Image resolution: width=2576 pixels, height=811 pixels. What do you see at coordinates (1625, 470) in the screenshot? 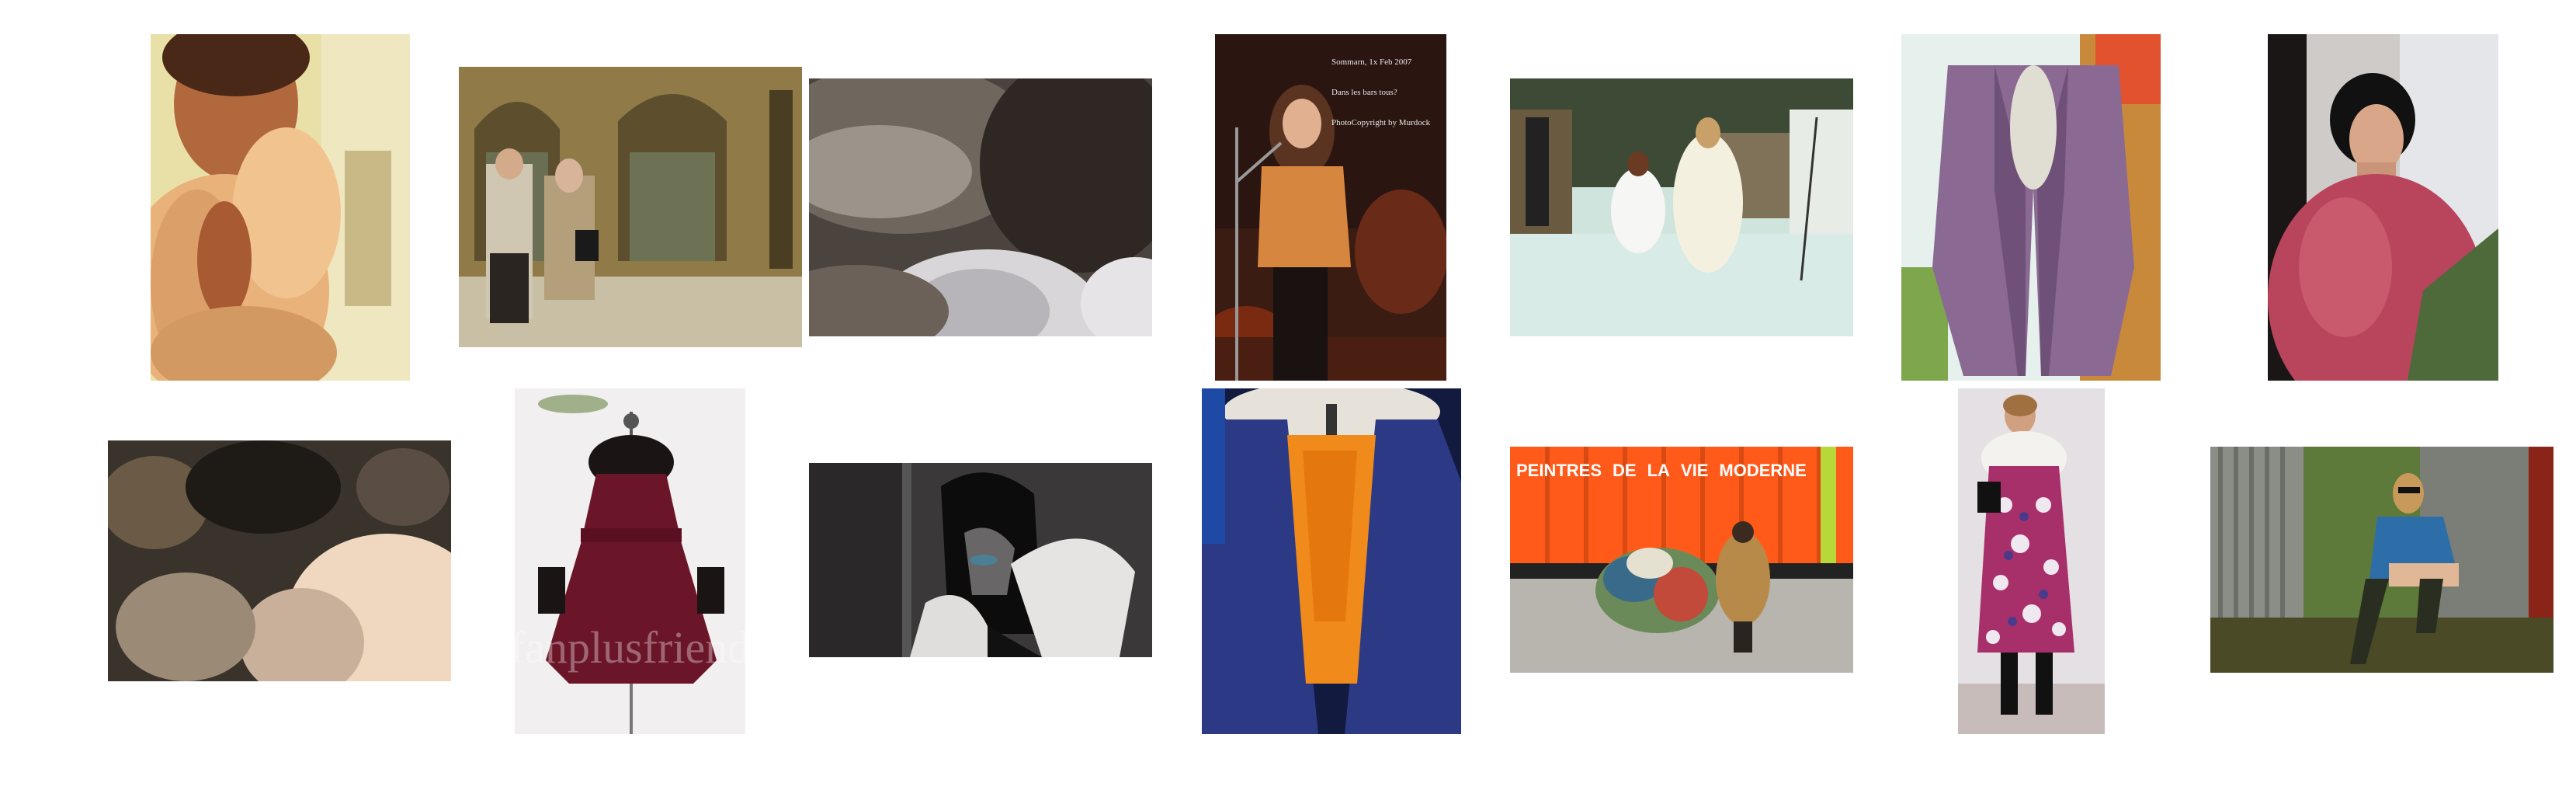
I see `poster-word: DE` at bounding box center [1625, 470].